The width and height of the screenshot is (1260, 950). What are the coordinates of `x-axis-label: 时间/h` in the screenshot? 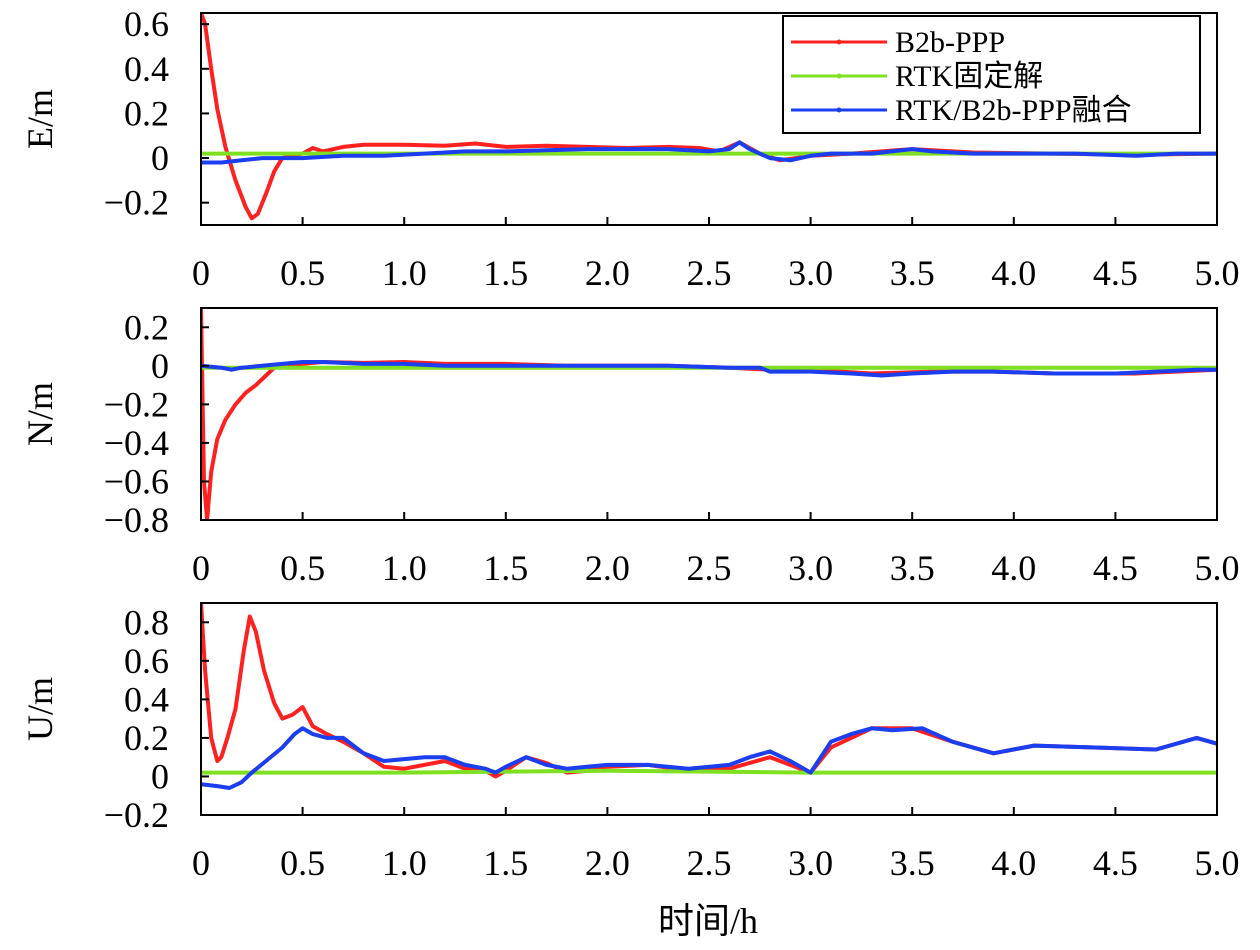 It's located at (708, 921).